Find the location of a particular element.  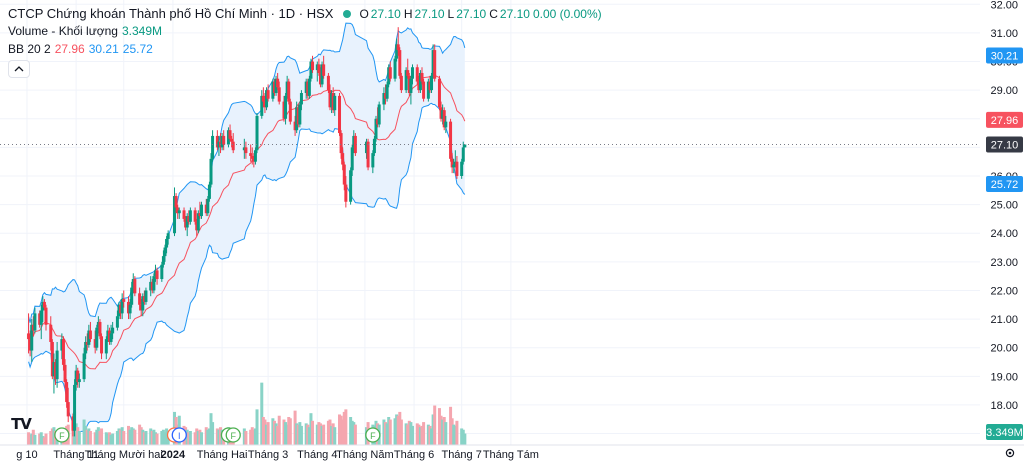

chevron-up-icon is located at coordinates (19, 69).